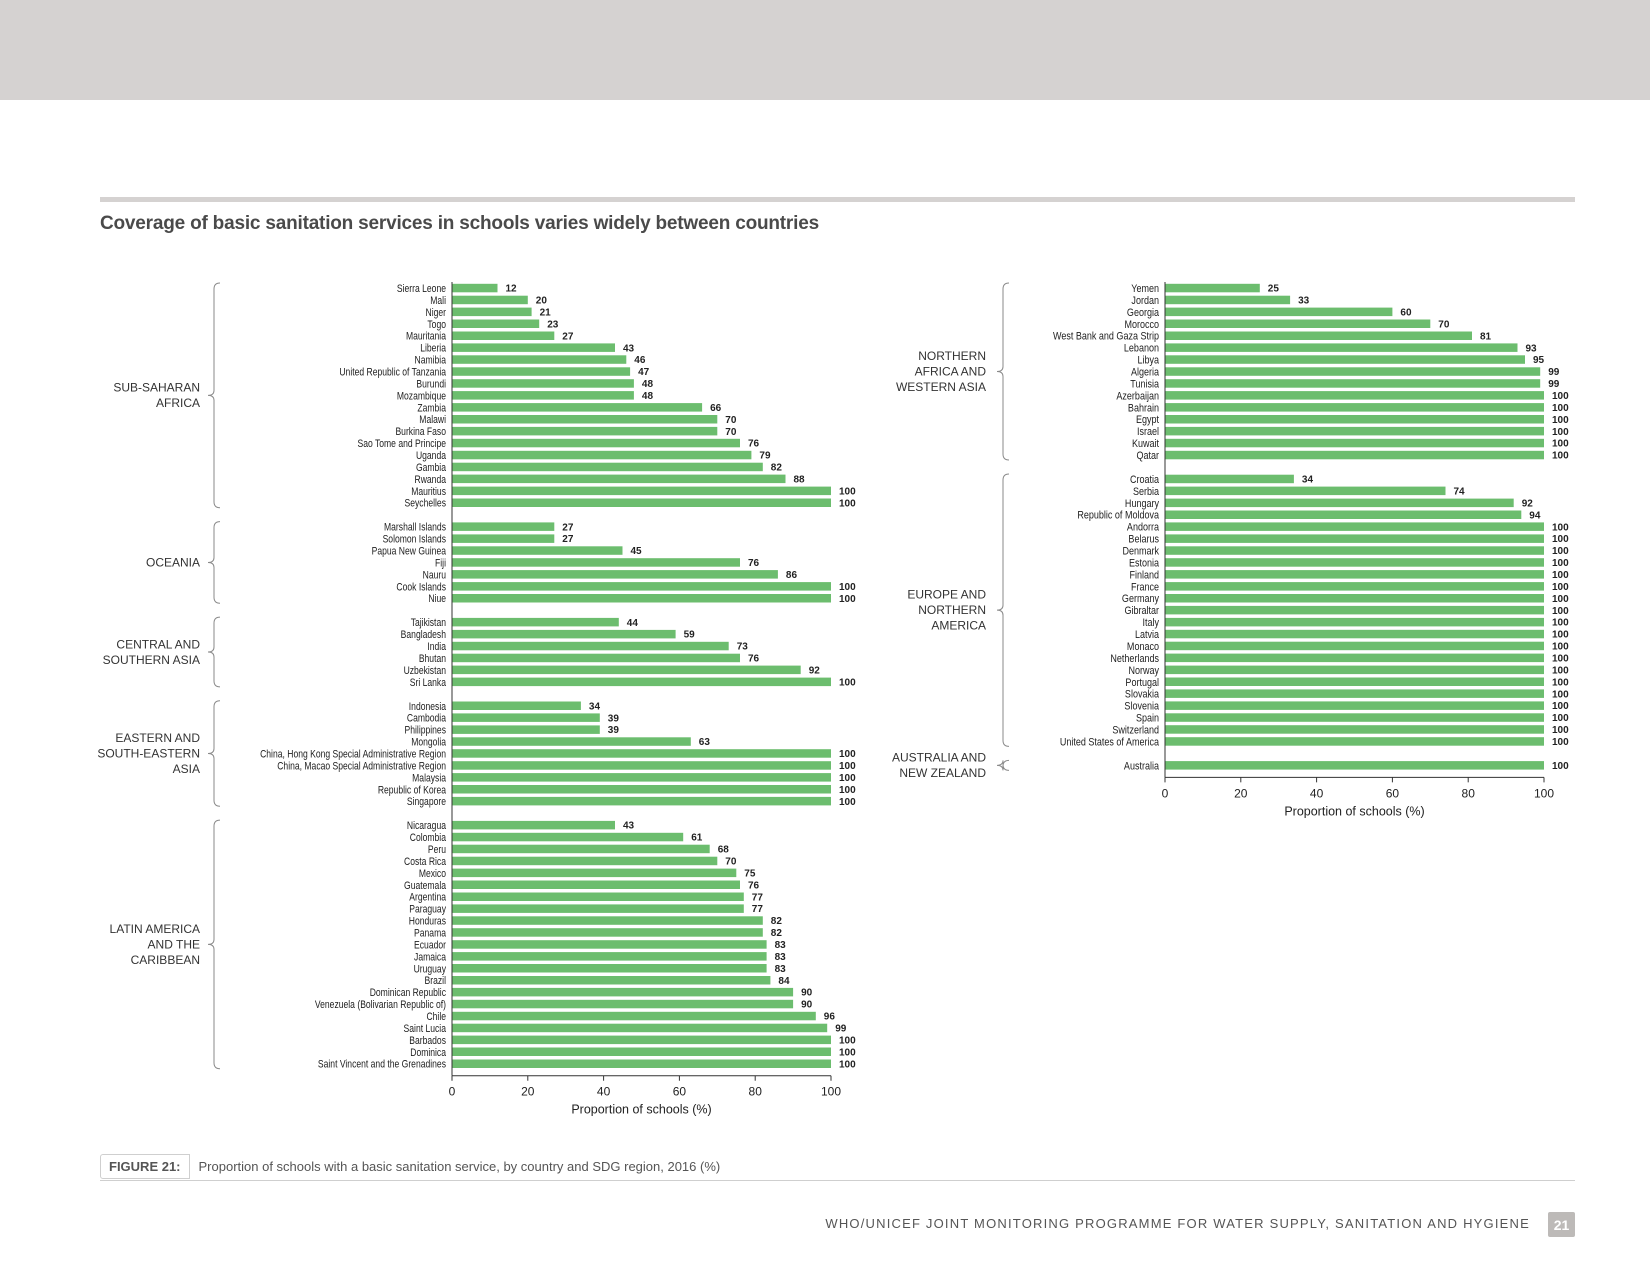 This screenshot has width=1650, height=1275. Describe the element at coordinates (1354, 598) in the screenshot. I see `bar-germany` at that location.